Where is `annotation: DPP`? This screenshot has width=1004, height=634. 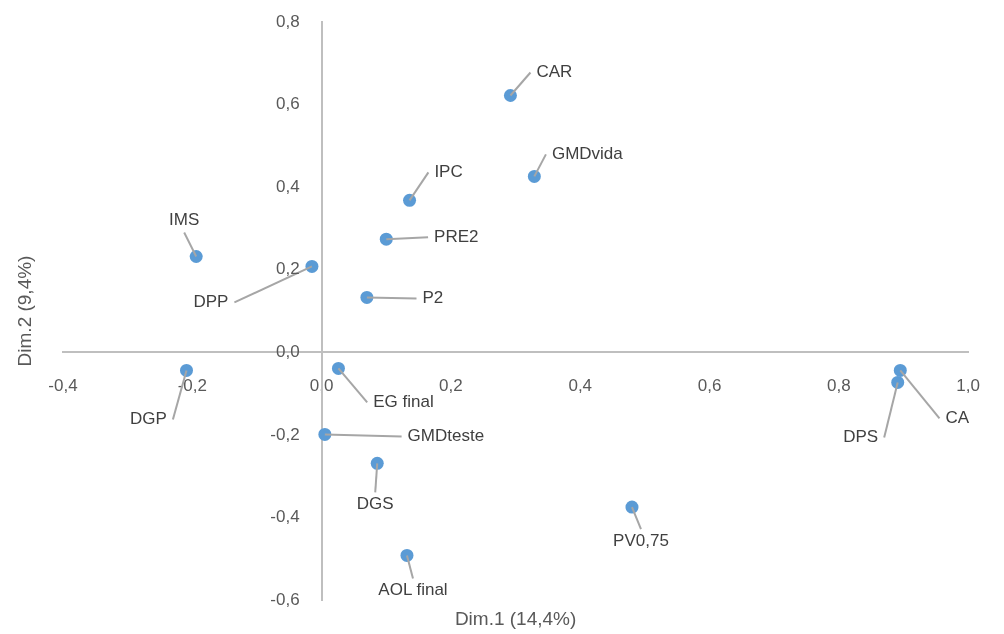
annotation: DPP is located at coordinates (211, 302).